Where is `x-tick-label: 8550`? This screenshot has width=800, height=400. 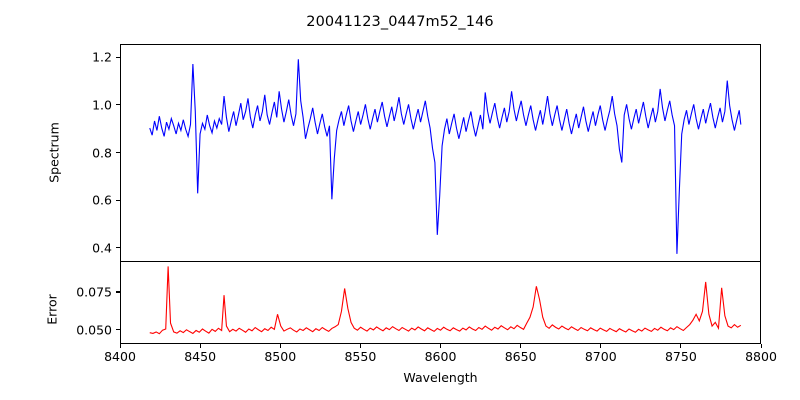 x-tick-label: 8550 is located at coordinates (360, 356).